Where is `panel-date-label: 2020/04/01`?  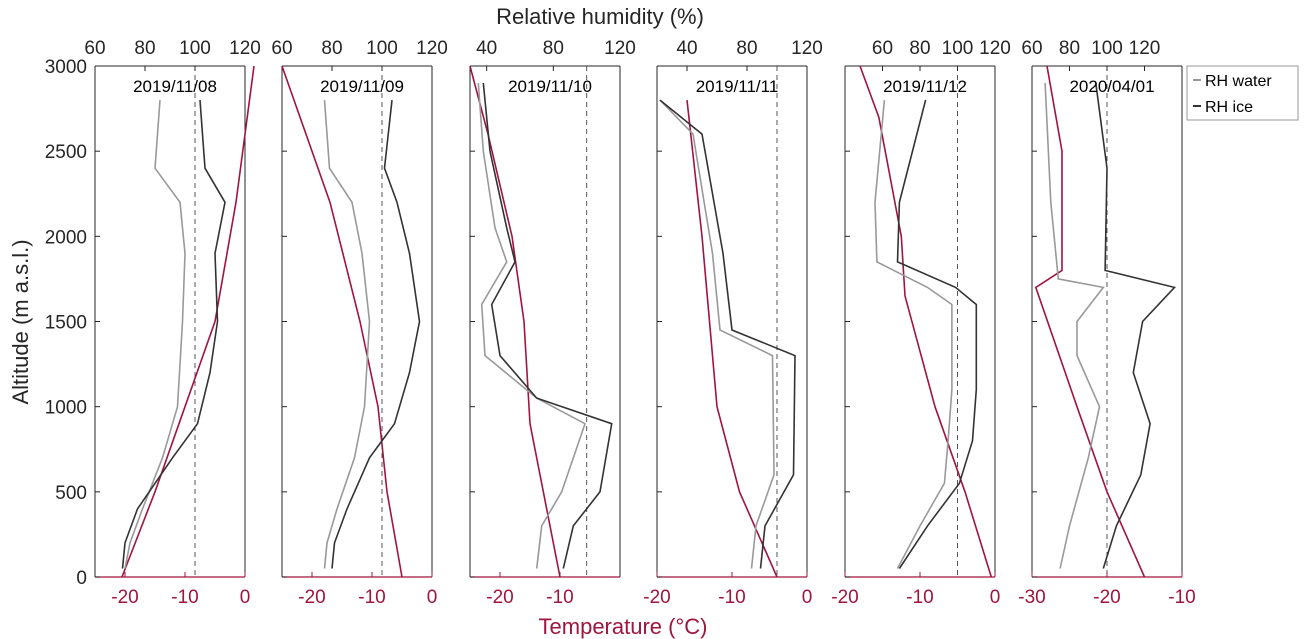 panel-date-label: 2020/04/01 is located at coordinates (1111, 86).